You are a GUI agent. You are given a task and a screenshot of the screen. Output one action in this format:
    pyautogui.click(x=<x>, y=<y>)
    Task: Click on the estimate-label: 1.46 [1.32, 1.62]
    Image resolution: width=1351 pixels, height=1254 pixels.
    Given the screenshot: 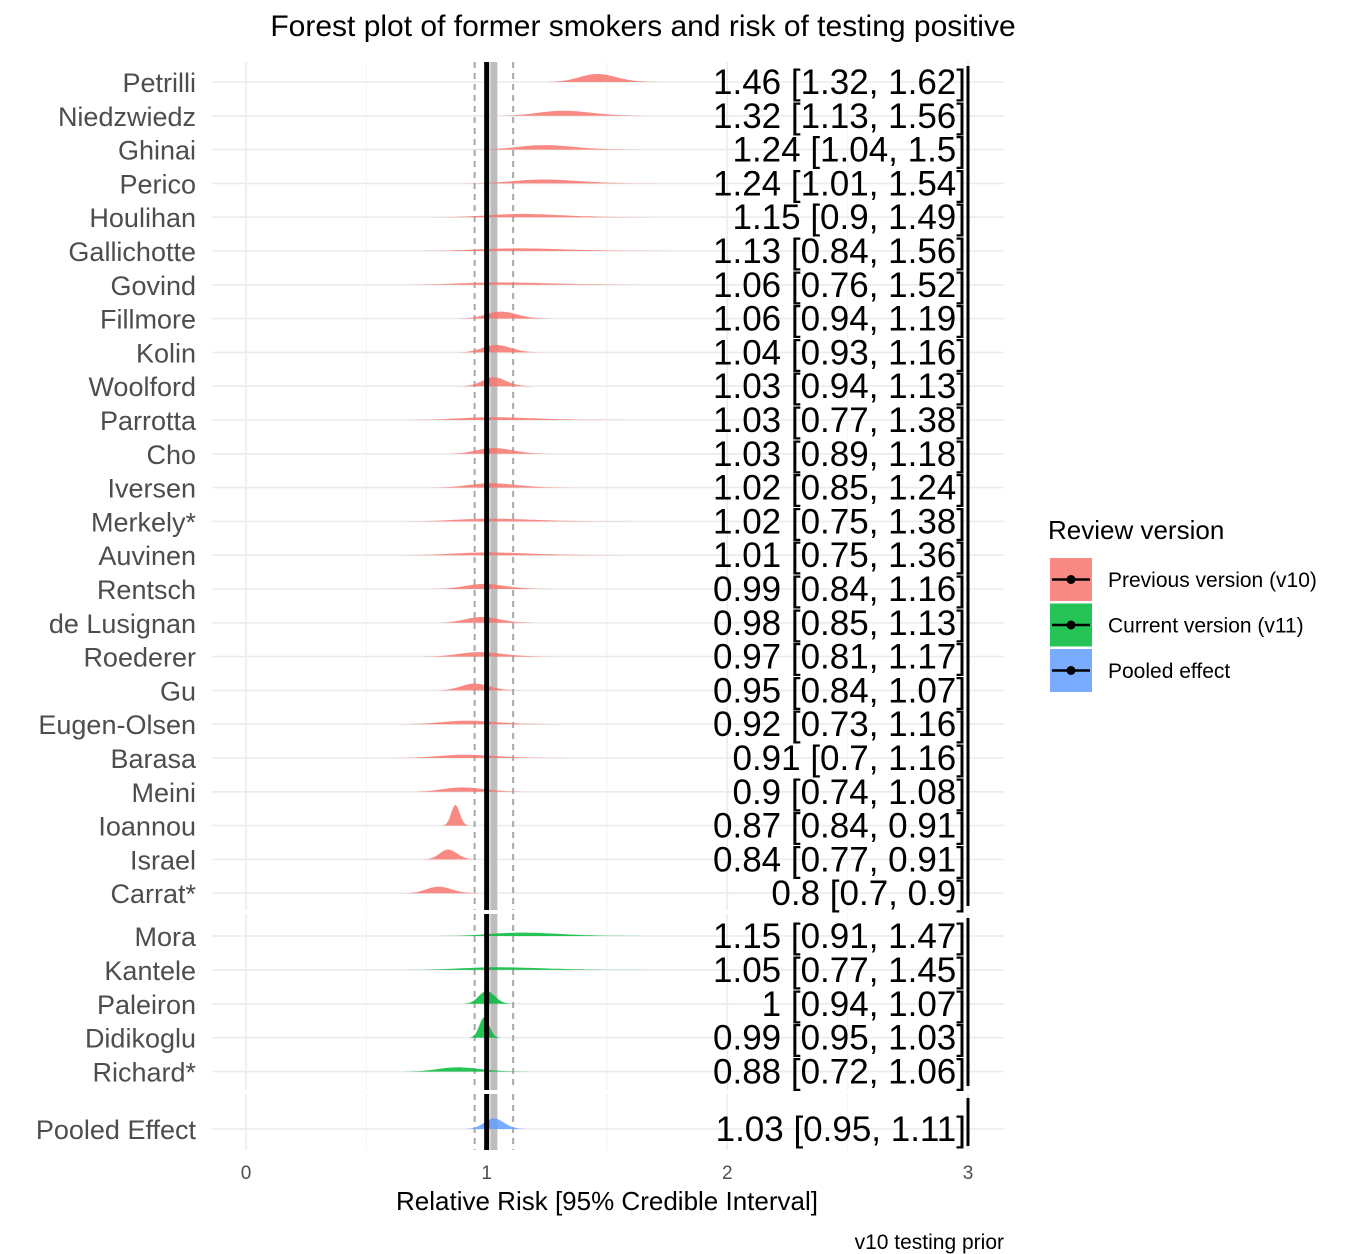 What is the action you would take?
    pyautogui.click(x=839, y=82)
    